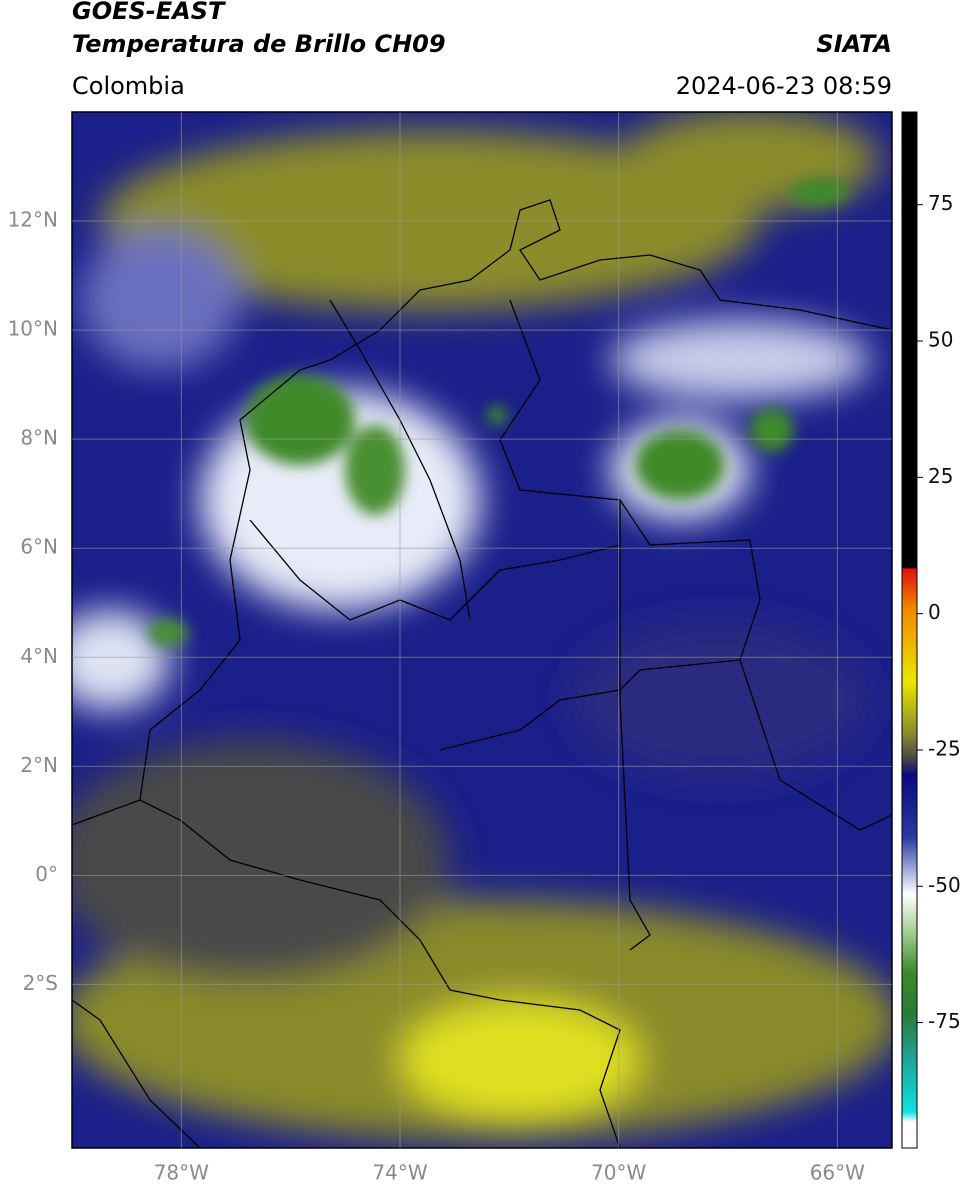  I want to click on lon-label: 74°W, so click(399, 1173).